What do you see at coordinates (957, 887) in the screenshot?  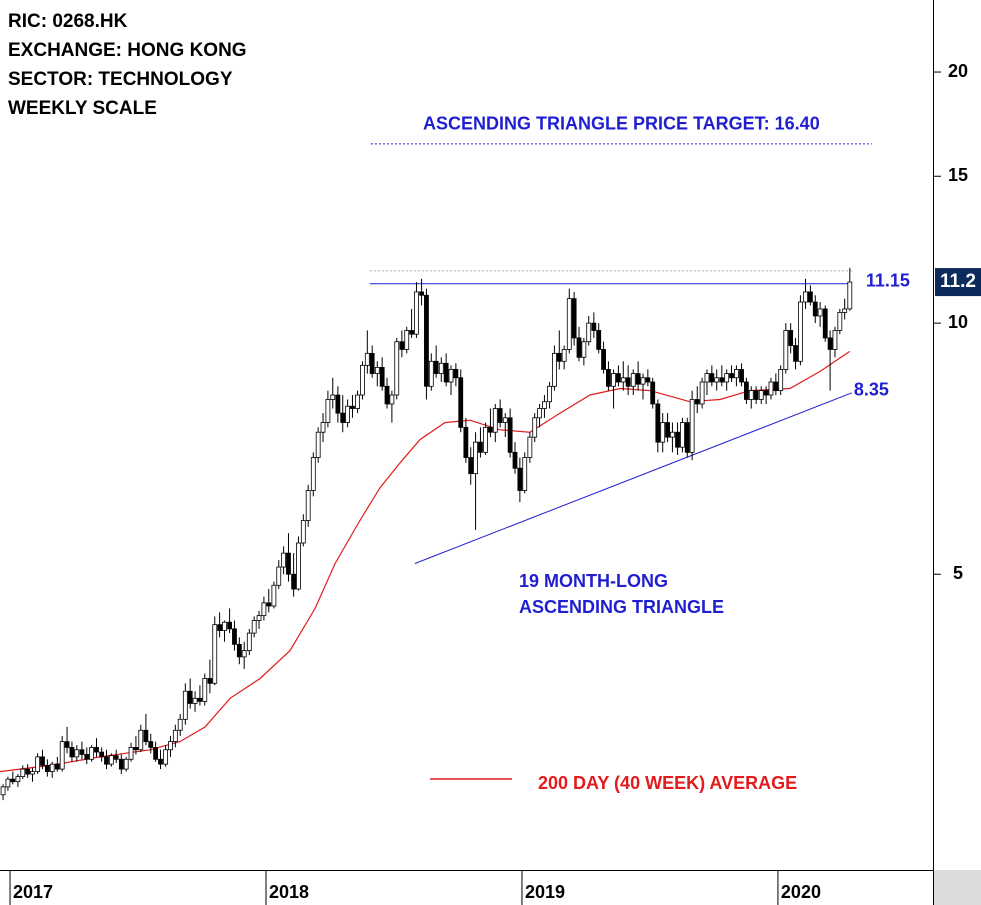 I see `corner-box` at bounding box center [957, 887].